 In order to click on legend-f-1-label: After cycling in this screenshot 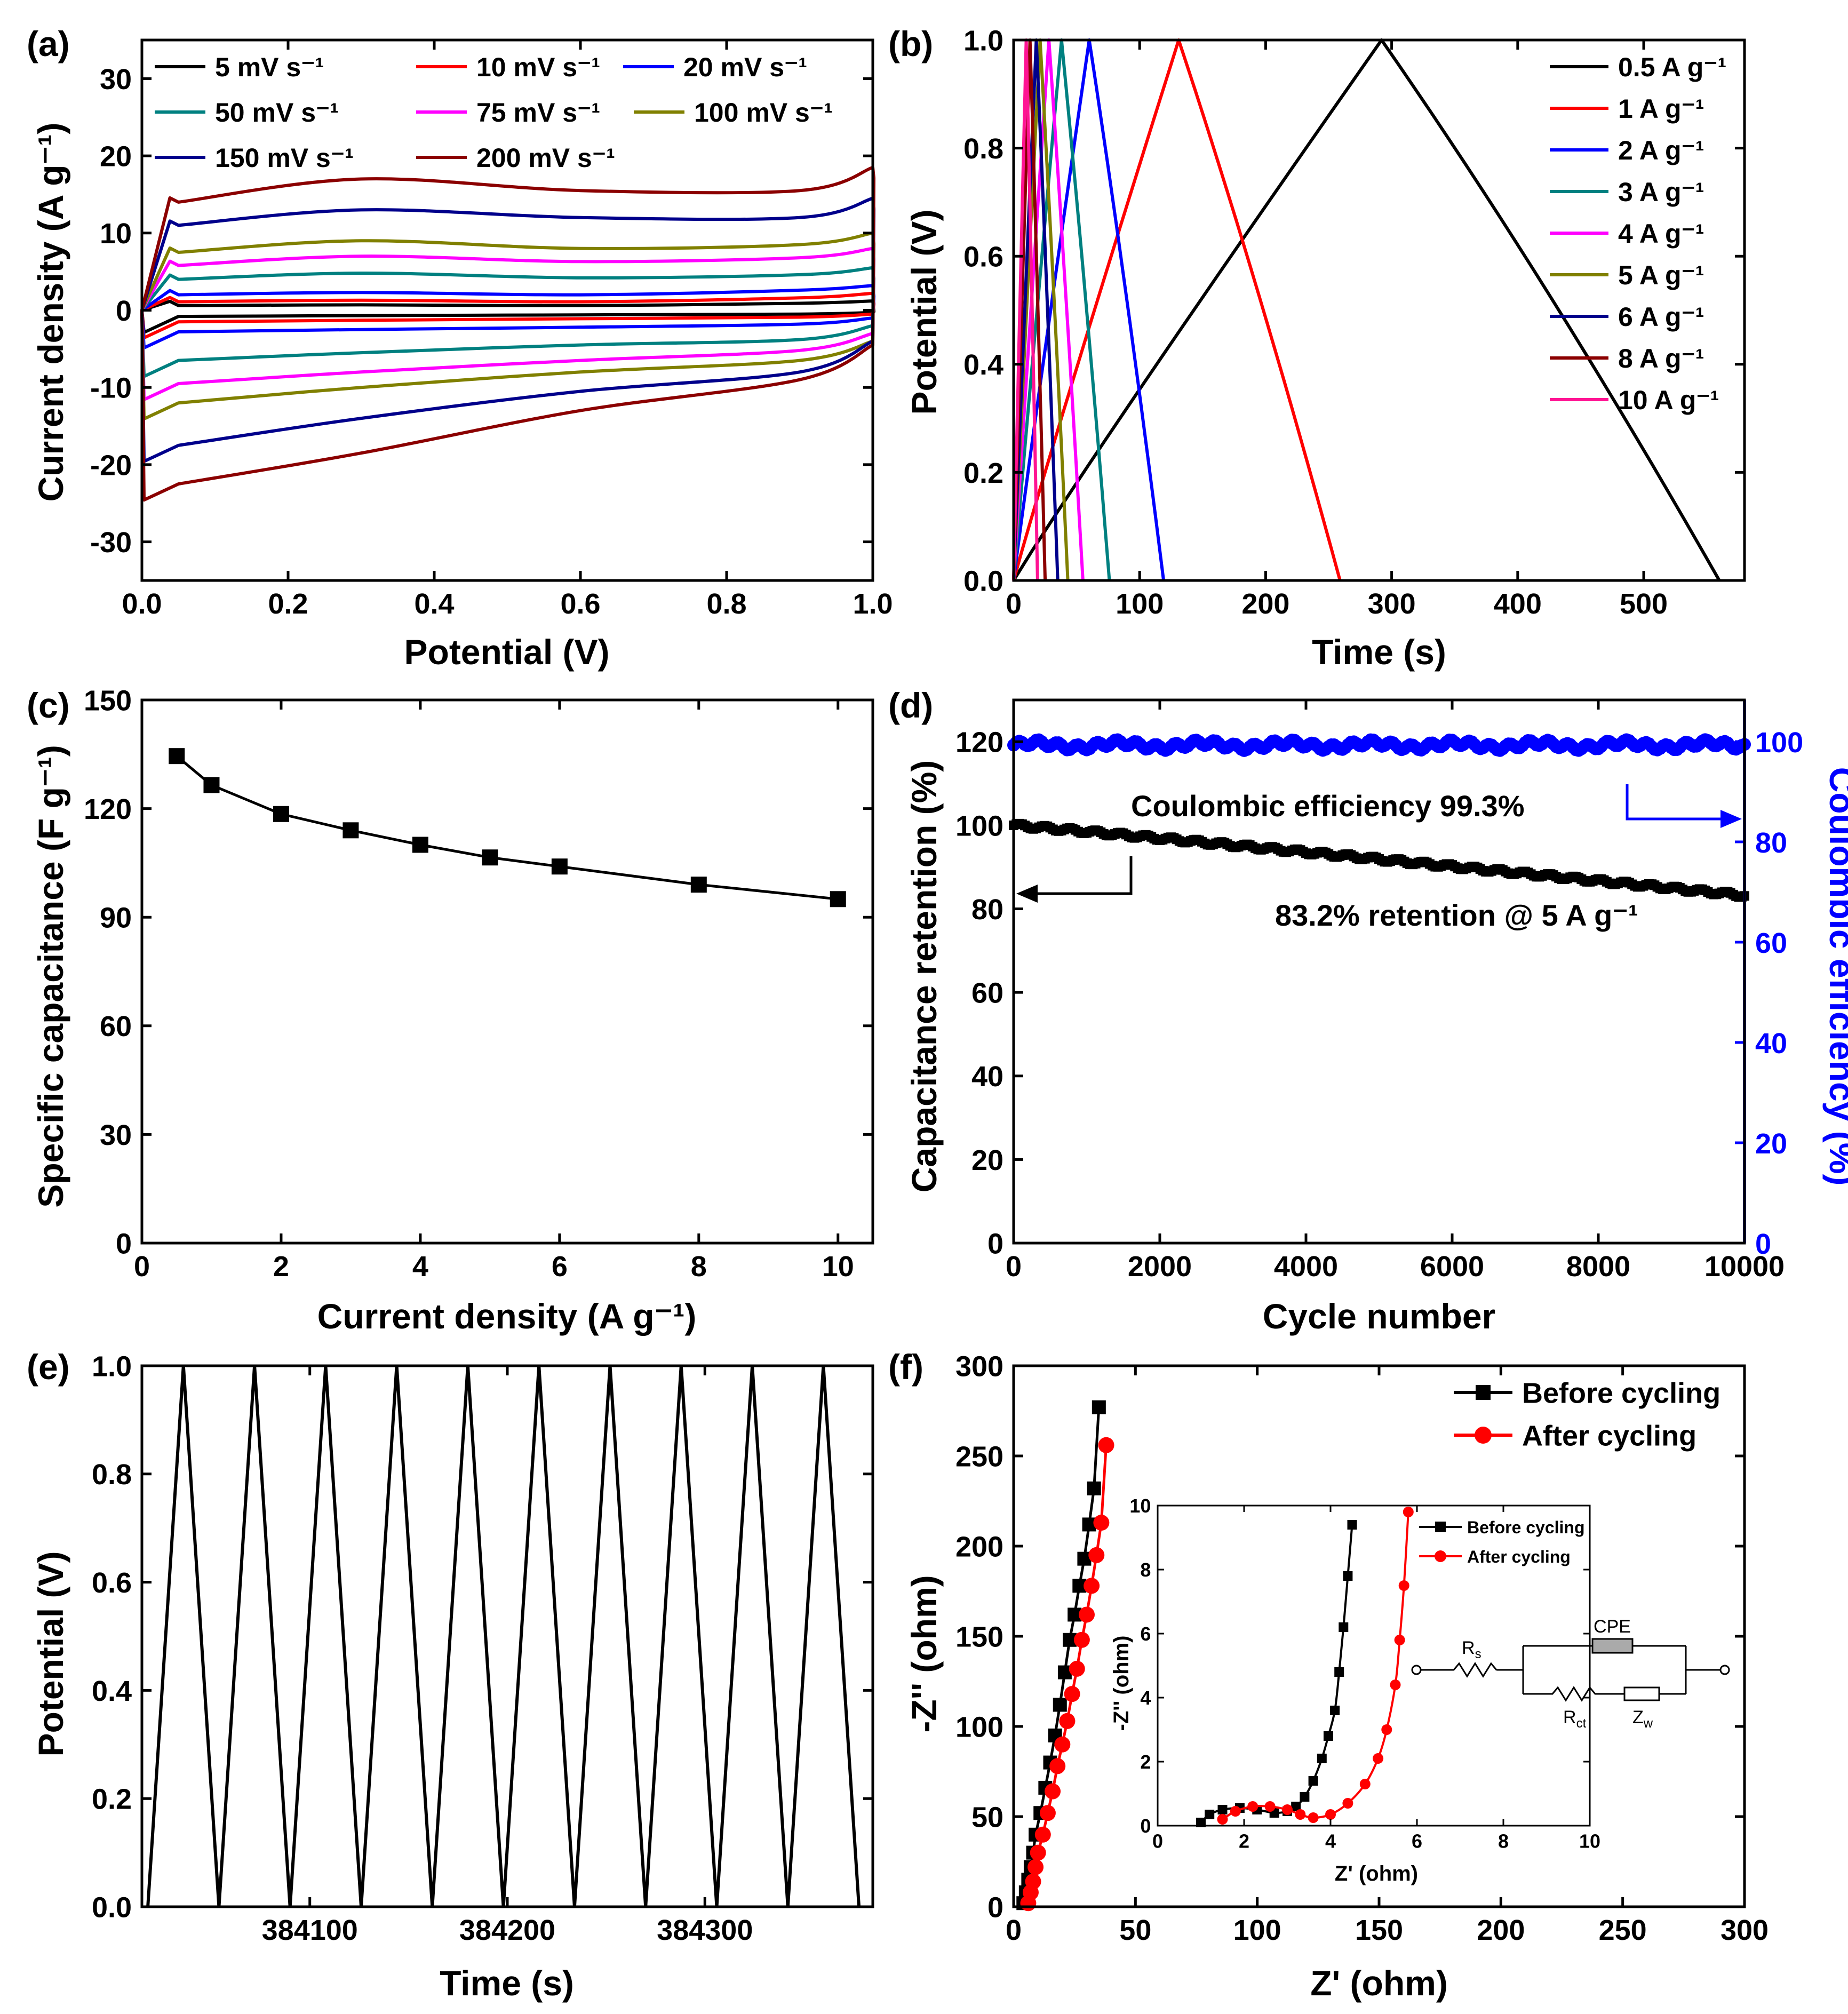, I will do `click(1609, 1436)`.